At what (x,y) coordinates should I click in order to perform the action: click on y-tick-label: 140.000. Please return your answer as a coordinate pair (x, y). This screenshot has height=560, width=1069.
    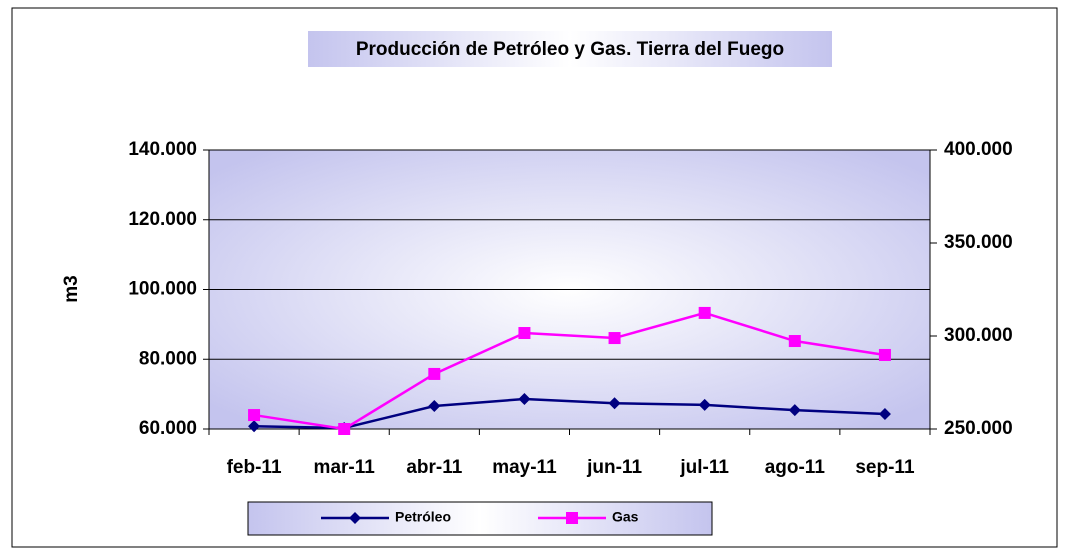
    Looking at the image, I should click on (162, 149).